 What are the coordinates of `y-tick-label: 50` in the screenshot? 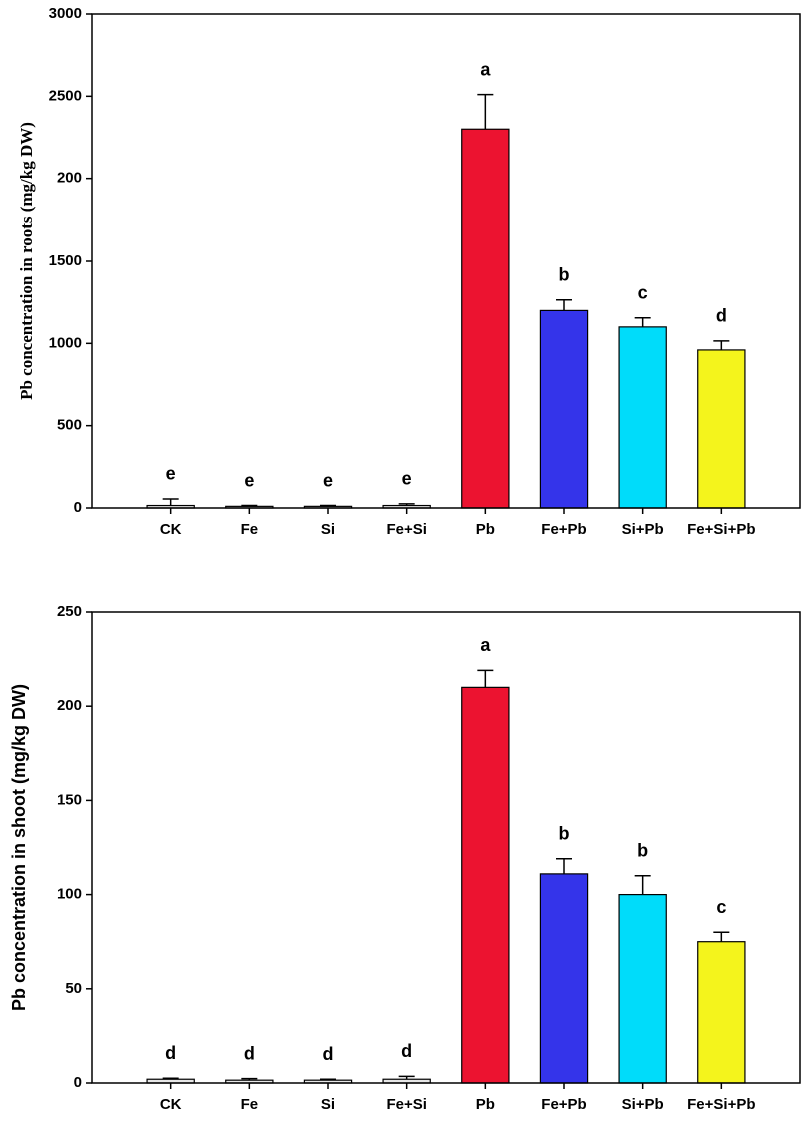 It's located at (73, 988).